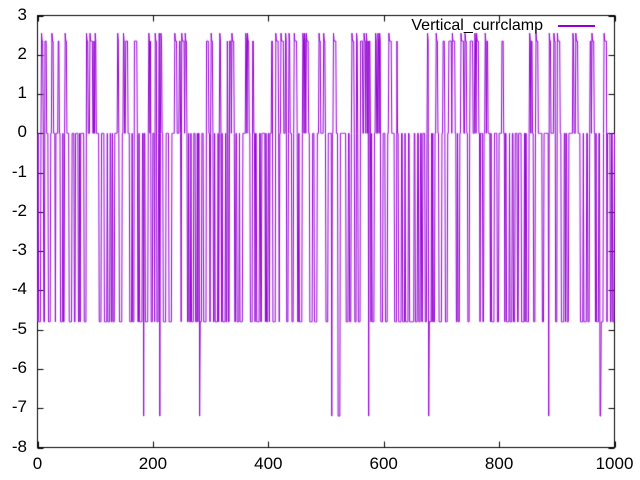 Image resolution: width=640 pixels, height=480 pixels. I want to click on x-tick-label-0: 0, so click(37, 463).